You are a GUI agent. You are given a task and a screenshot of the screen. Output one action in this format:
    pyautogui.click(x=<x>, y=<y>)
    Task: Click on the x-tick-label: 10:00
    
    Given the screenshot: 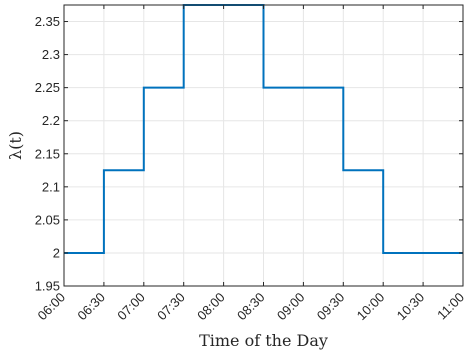 What is the action you would take?
    pyautogui.click(x=371, y=307)
    